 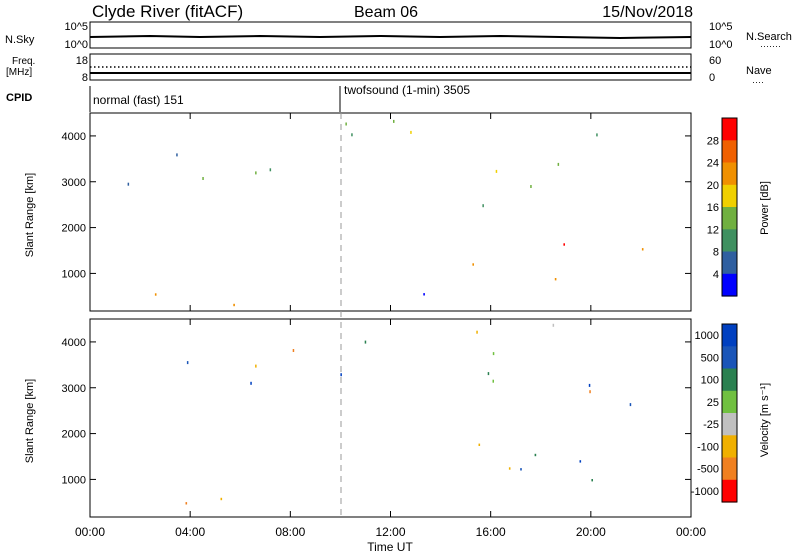 I want to click on power-colorbar: 4 8 12 16 20 24 28, so click(x=722, y=207).